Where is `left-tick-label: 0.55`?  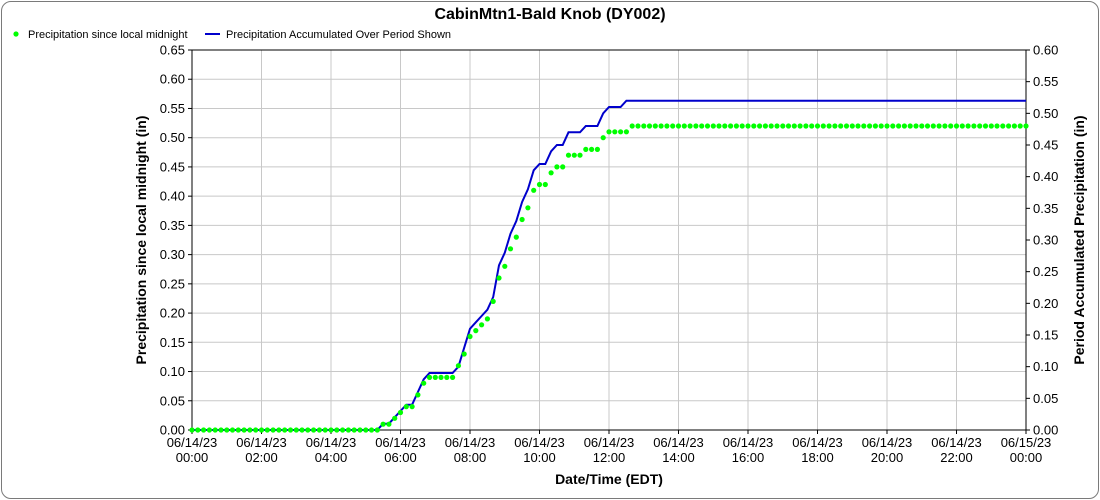 left-tick-label: 0.55 is located at coordinates (172, 108).